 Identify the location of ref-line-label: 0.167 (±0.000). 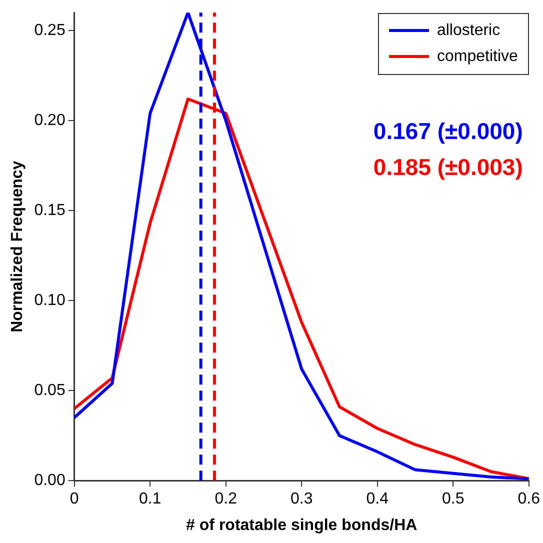
(448, 131).